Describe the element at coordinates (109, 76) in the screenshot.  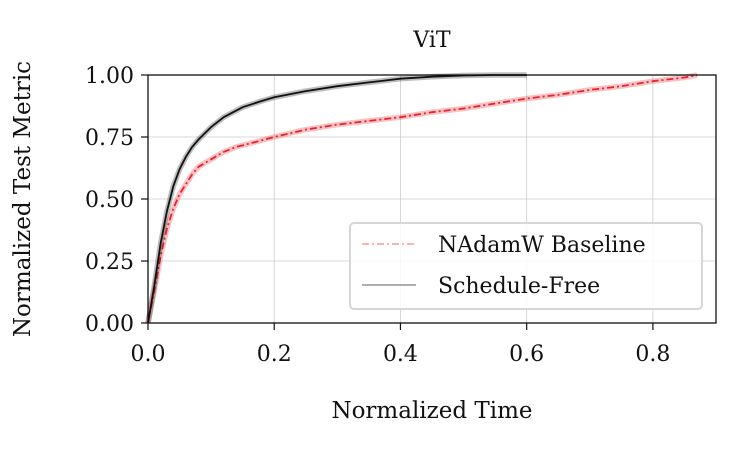
I see `y-tick-label: 1.00` at that location.